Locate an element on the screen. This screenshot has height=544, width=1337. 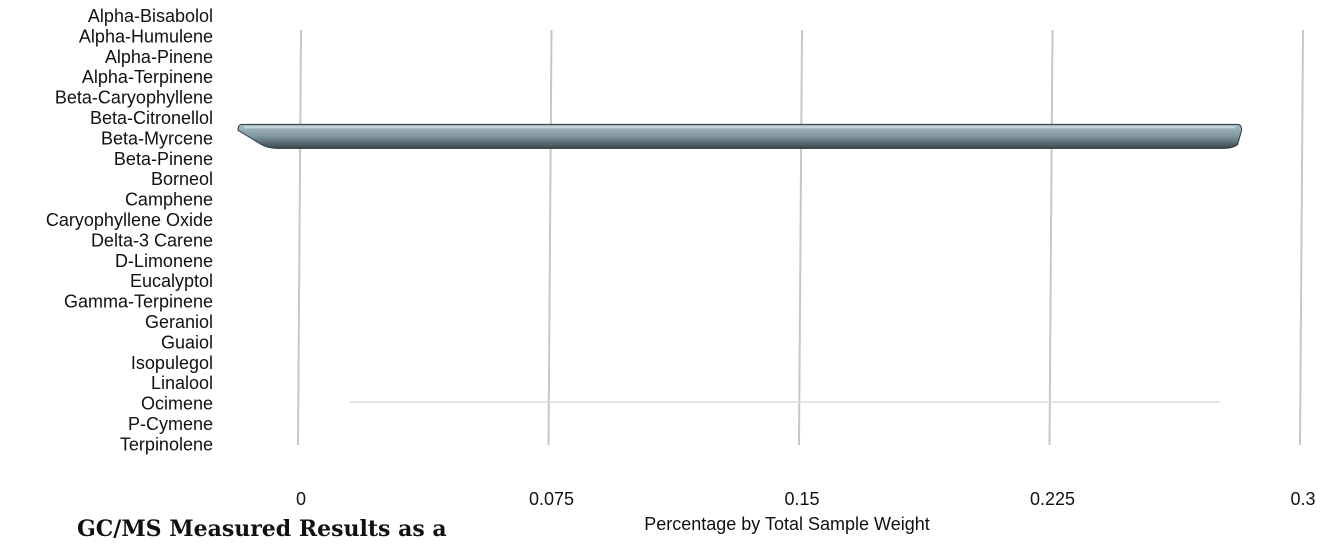
category-label: Gamma-Terpinene is located at coordinates (138, 302).